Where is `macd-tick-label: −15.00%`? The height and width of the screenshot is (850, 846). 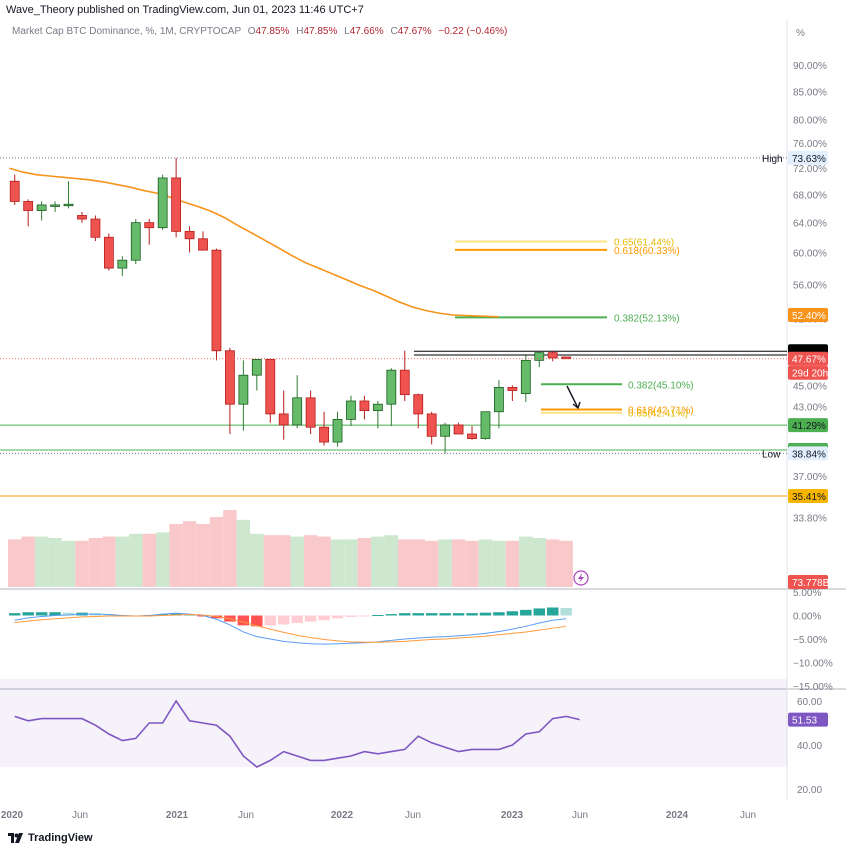 macd-tick-label: −15.00% is located at coordinates (813, 687).